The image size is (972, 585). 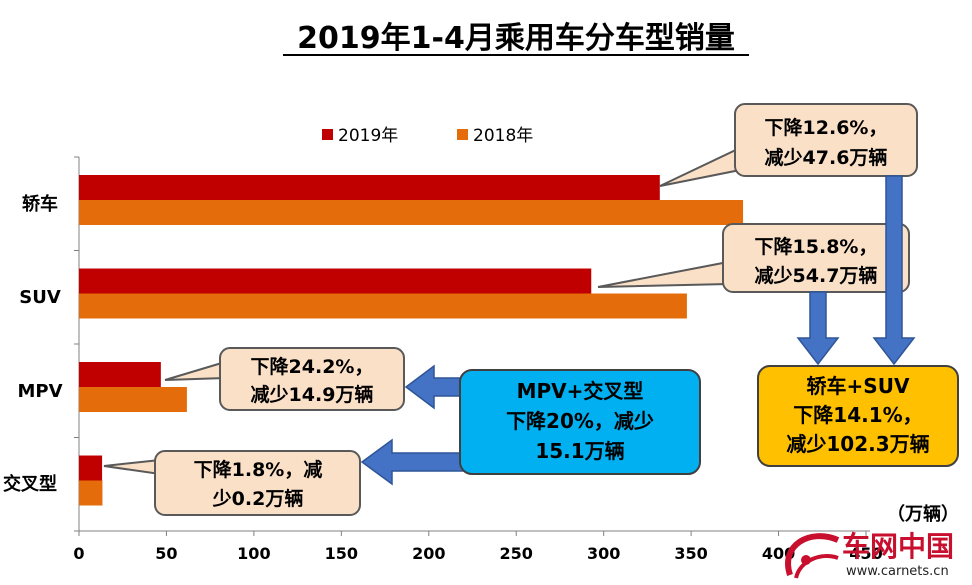 What do you see at coordinates (428, 553) in the screenshot?
I see `x-tick-label: 200` at bounding box center [428, 553].